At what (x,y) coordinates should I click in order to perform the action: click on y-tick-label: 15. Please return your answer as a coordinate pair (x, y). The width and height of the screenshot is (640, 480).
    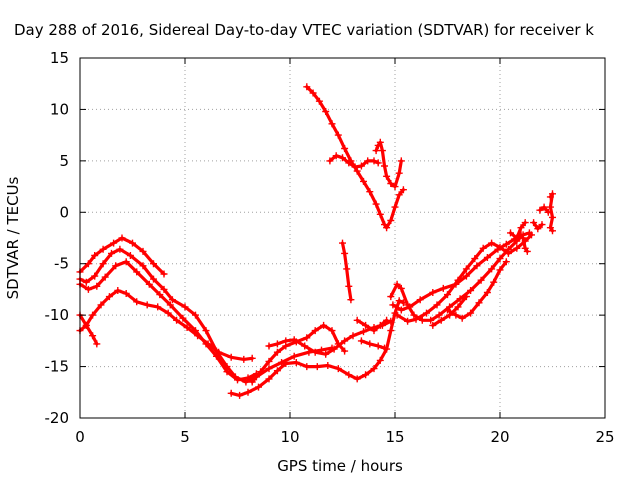
    Looking at the image, I should click on (59, 58).